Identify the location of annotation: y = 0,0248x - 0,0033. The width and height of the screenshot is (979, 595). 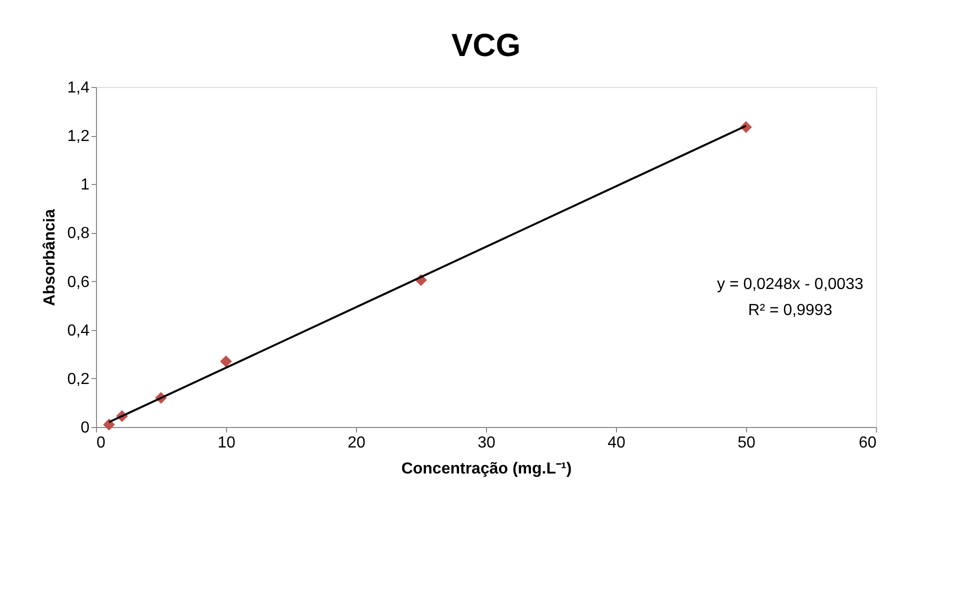
(790, 285).